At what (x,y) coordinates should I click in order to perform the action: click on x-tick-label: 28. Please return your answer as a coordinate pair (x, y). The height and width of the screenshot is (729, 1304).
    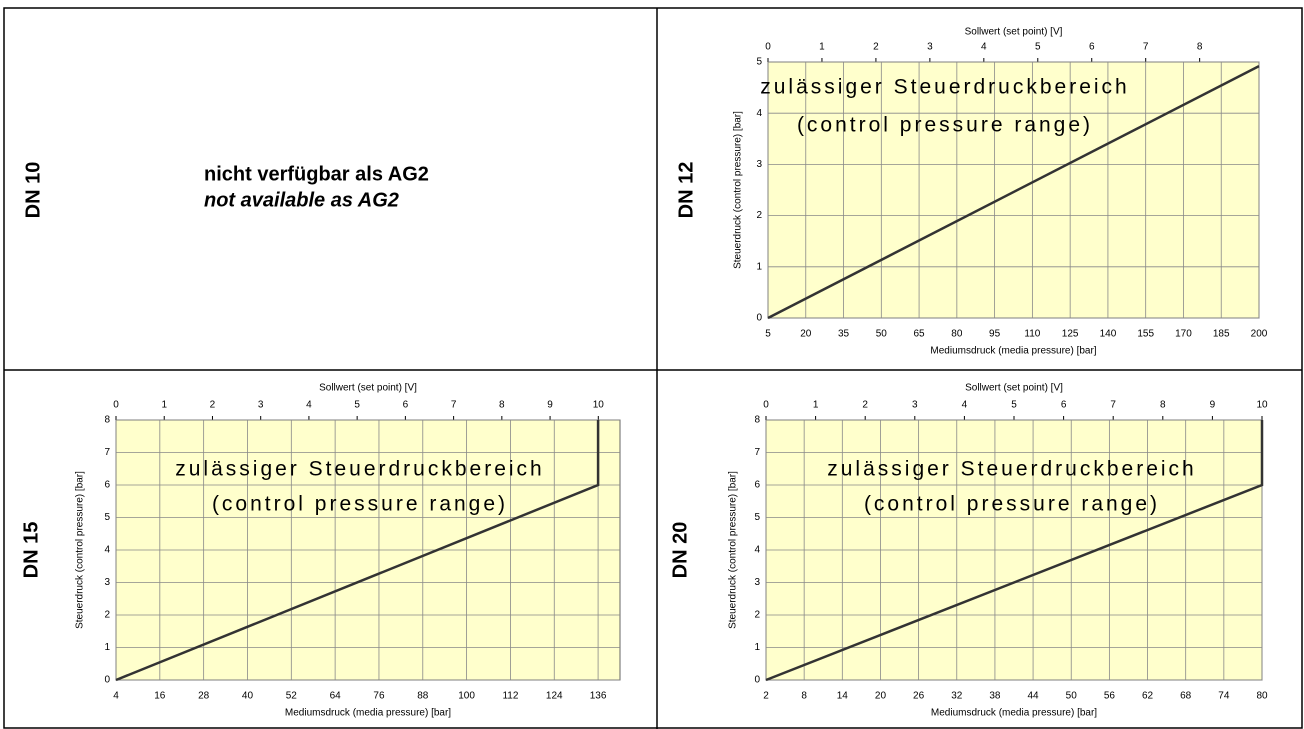
    Looking at the image, I should click on (204, 696).